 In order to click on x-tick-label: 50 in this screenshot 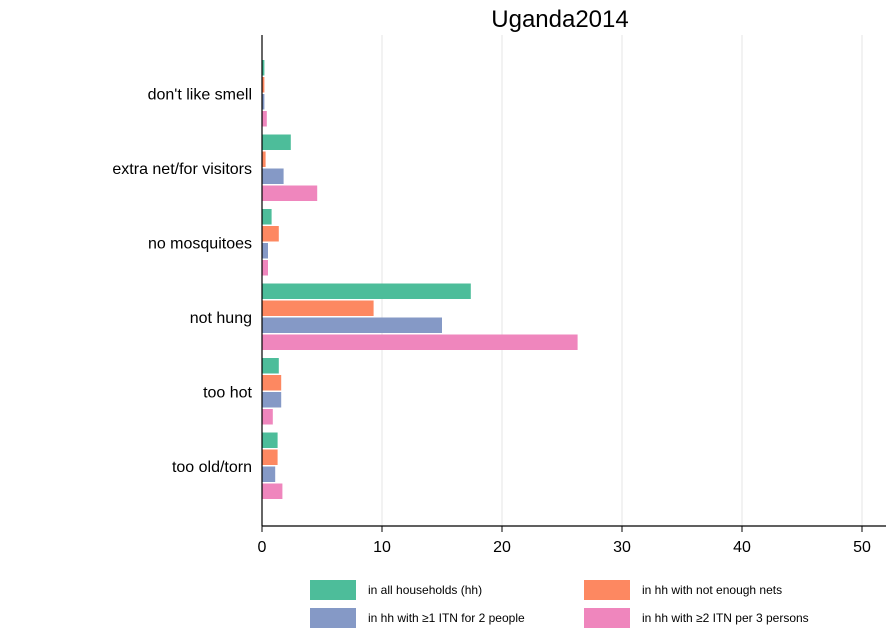, I will do `click(862, 547)`.